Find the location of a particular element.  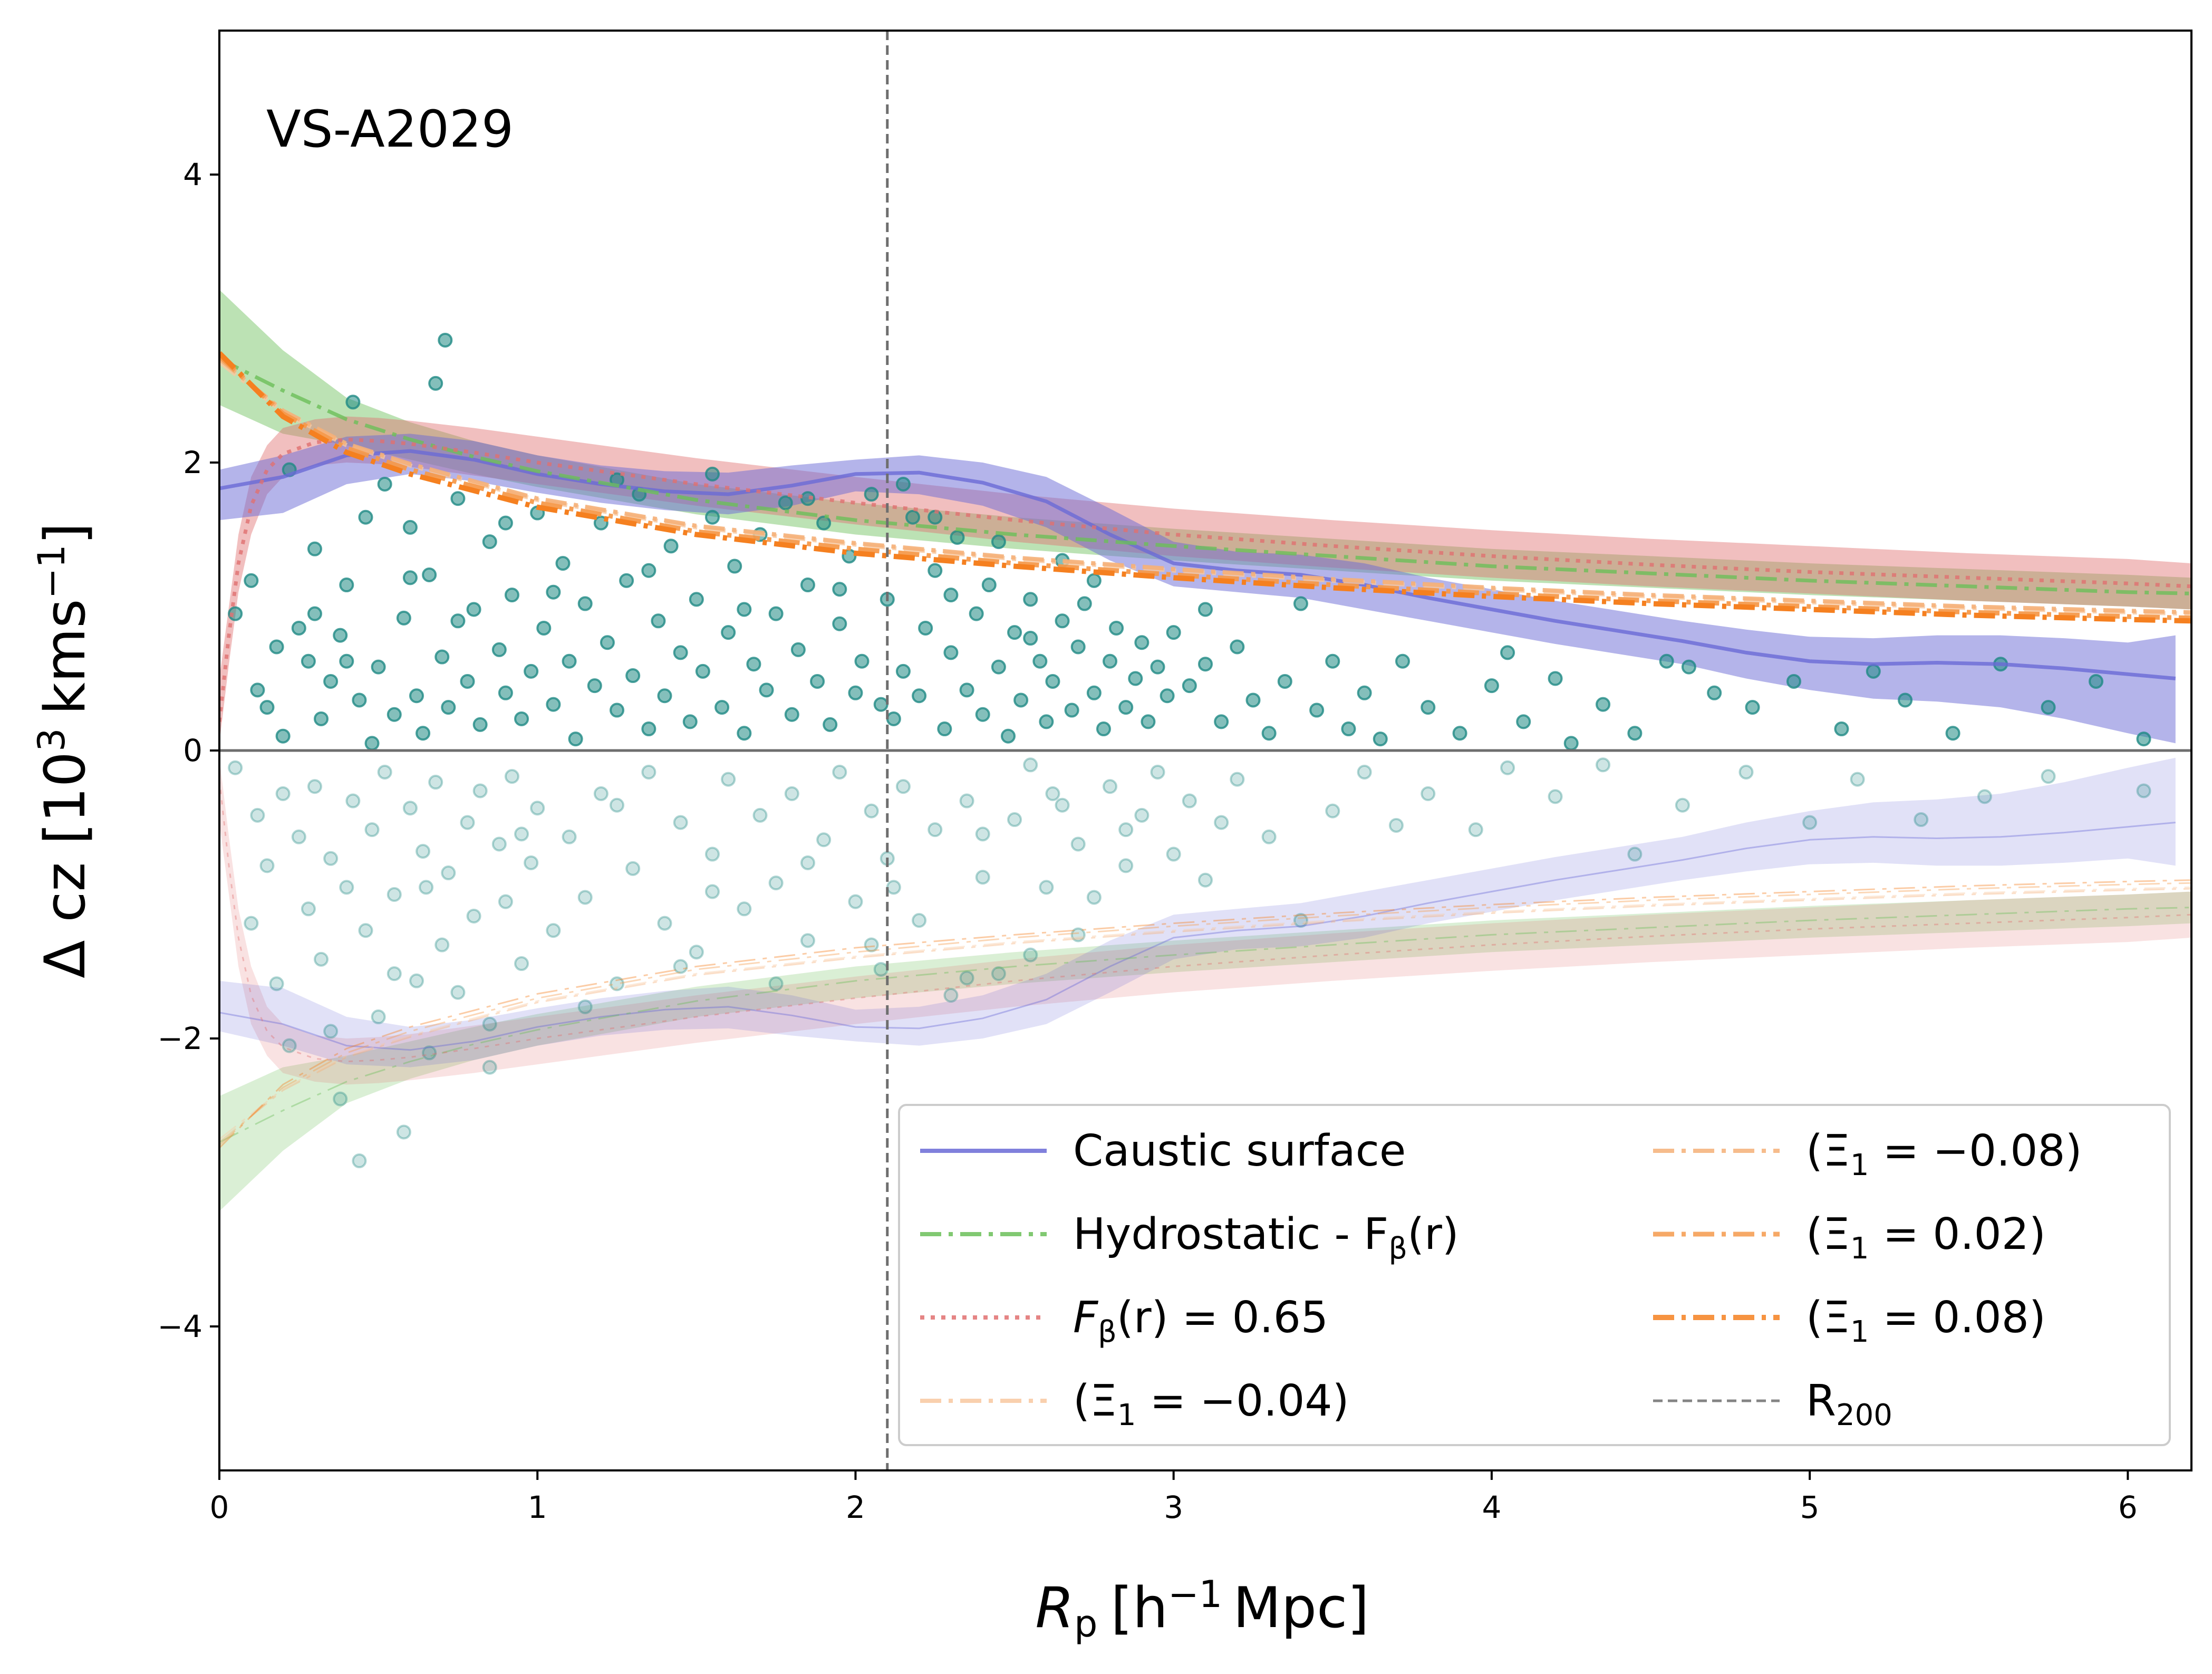

y-axis-label-unit-sup: −1 is located at coordinates (52, 571).